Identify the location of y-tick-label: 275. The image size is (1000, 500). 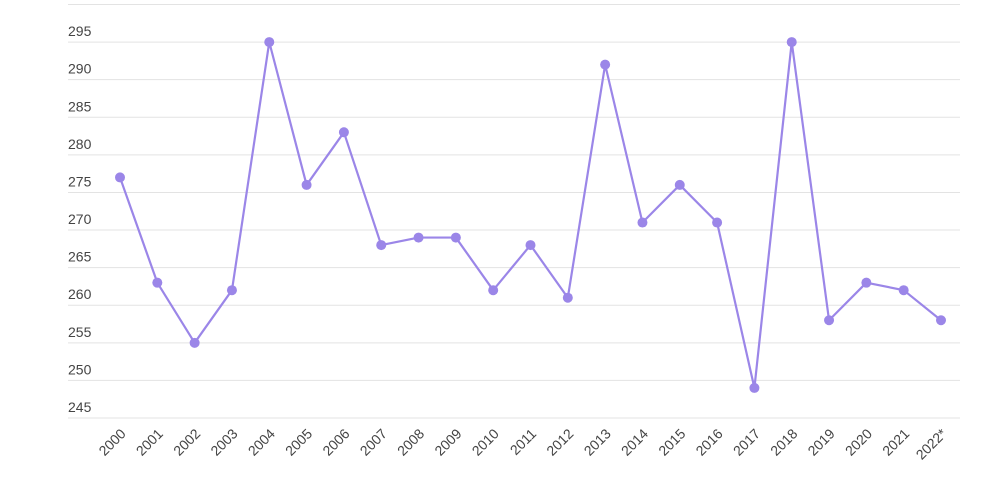
(80, 181).